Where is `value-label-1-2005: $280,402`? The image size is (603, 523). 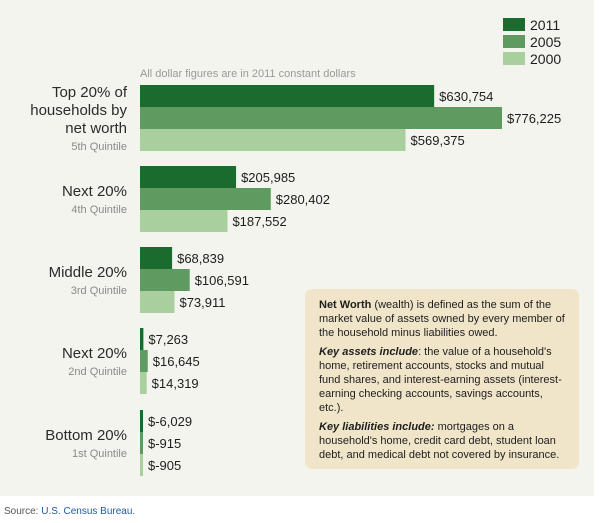
value-label-1-2005: $280,402 is located at coordinates (303, 199).